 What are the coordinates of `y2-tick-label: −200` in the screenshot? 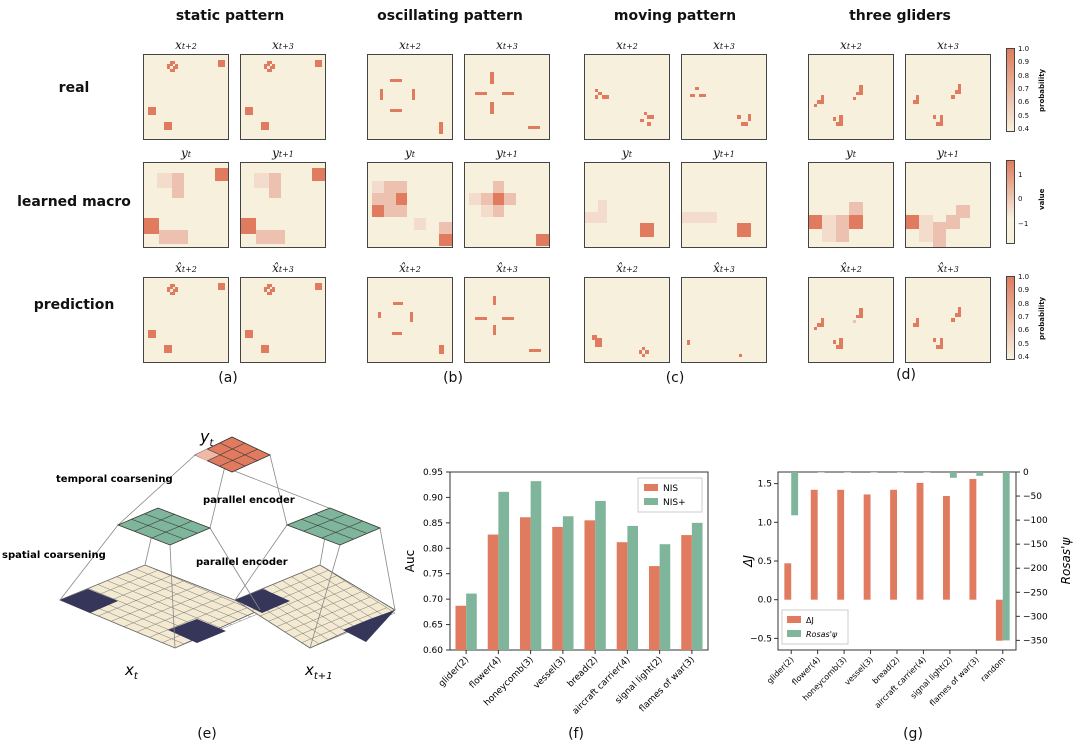 It's located at (1035, 569).